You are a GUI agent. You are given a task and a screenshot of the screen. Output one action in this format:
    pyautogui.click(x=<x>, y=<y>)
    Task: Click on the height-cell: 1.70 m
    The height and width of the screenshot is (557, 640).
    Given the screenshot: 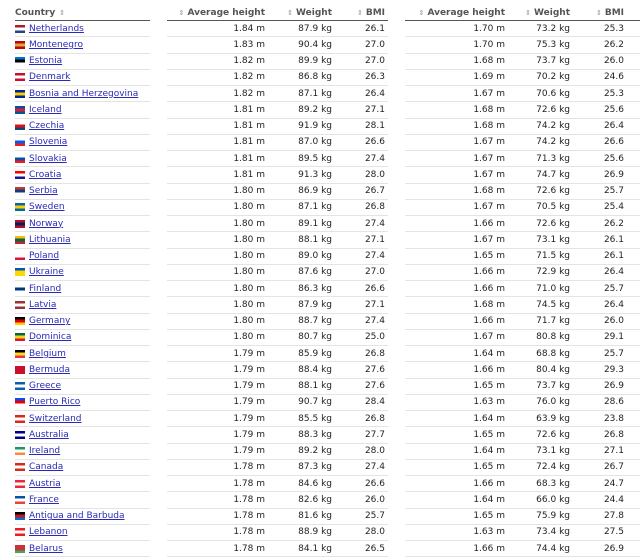 What is the action you would take?
    pyautogui.click(x=489, y=28)
    